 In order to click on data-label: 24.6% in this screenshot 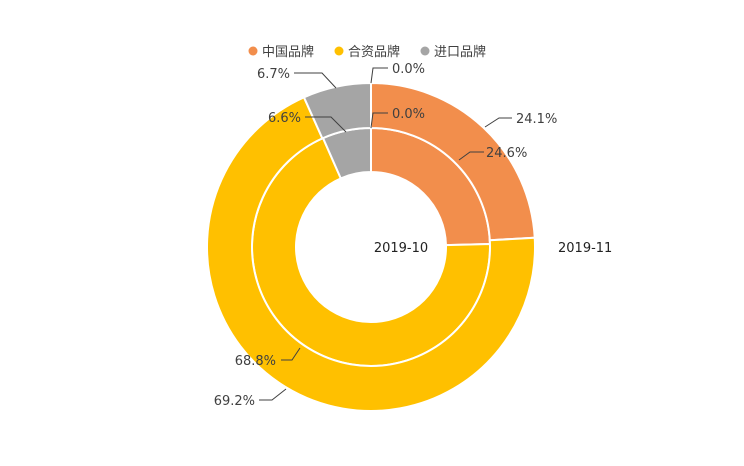, I will do `click(506, 153)`.